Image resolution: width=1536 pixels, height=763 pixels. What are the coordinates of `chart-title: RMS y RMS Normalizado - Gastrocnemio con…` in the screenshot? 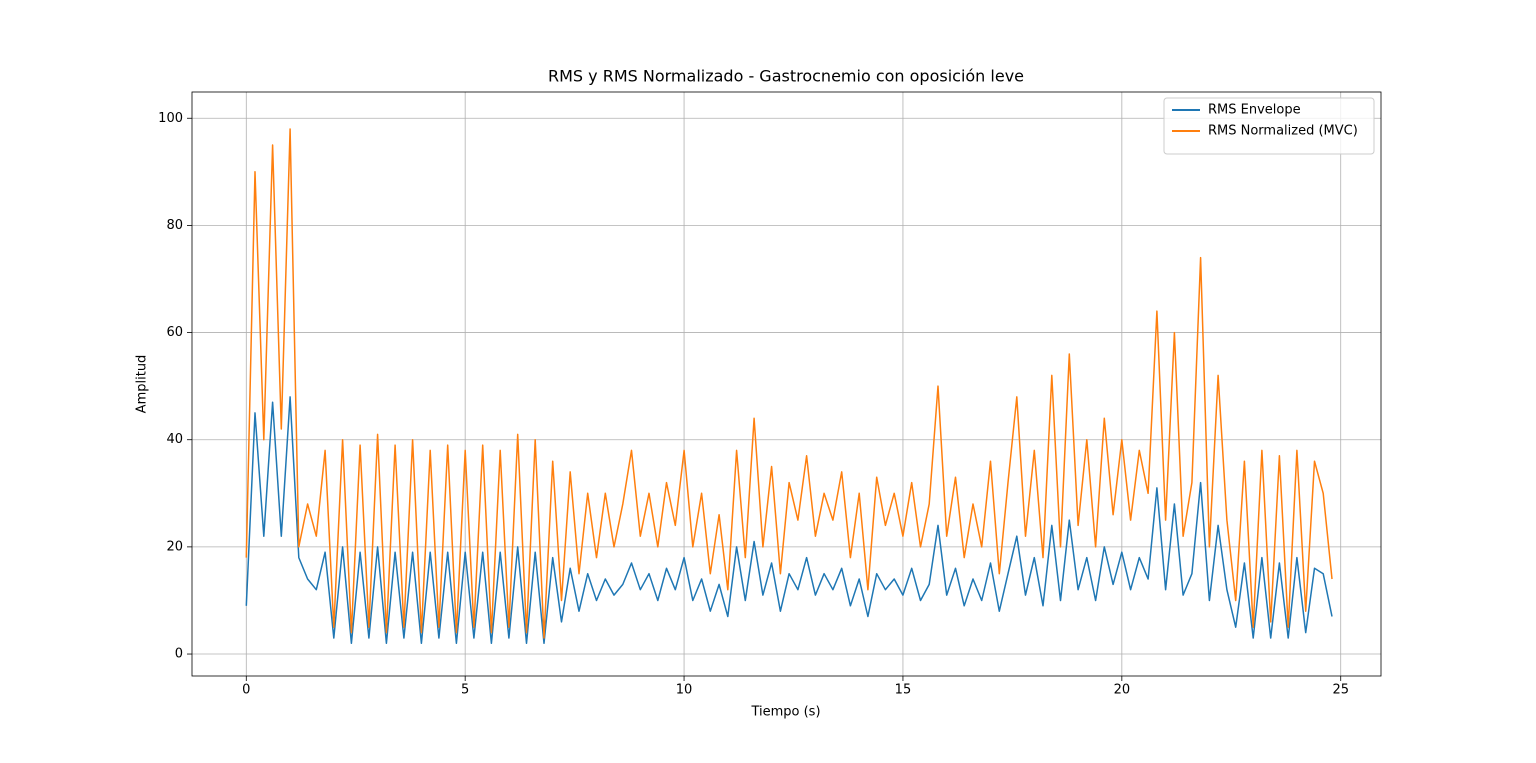 It's located at (786, 76).